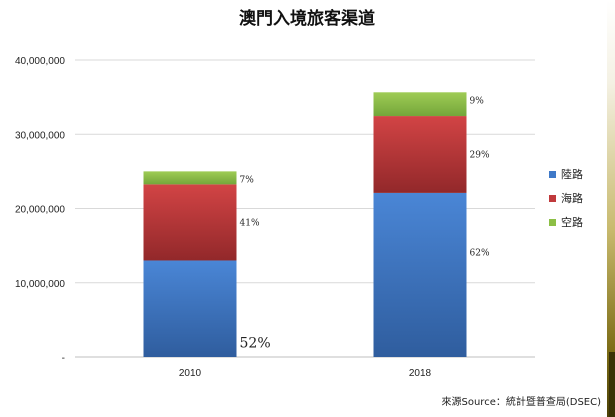  What do you see at coordinates (190, 373) in the screenshot?
I see `x-tick-label: 2010` at bounding box center [190, 373].